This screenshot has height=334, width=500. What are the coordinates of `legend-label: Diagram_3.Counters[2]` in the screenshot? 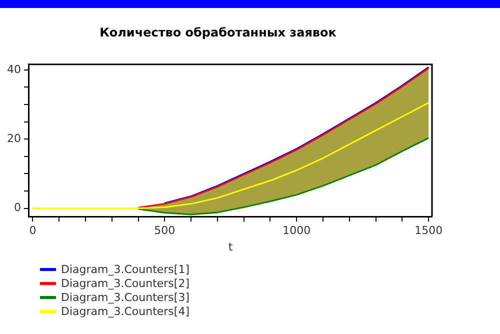 It's located at (125, 283).